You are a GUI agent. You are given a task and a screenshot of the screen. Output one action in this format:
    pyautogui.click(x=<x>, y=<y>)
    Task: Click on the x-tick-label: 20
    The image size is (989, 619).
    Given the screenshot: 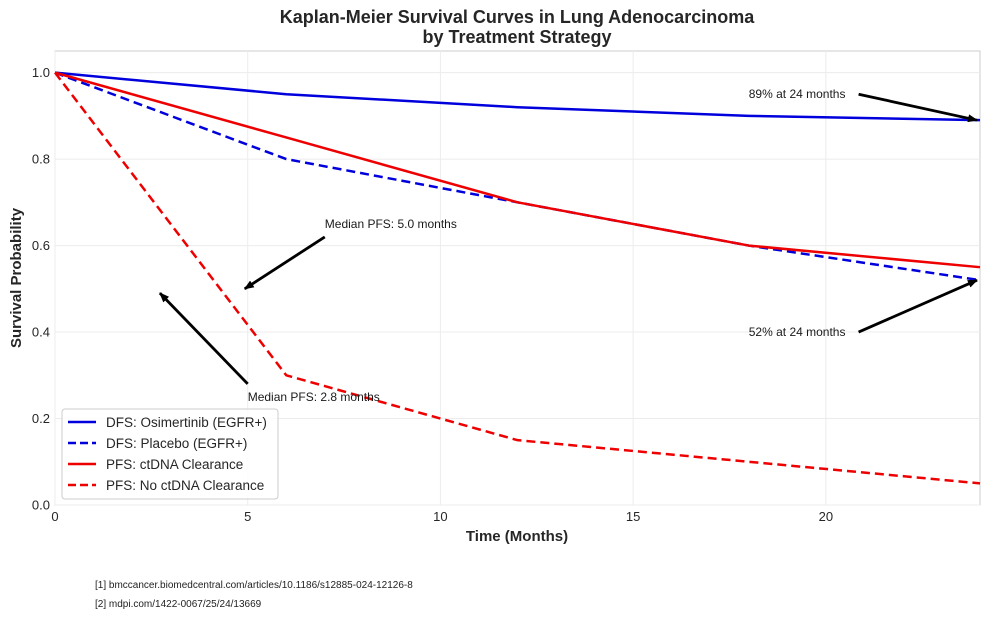 What is the action you would take?
    pyautogui.click(x=826, y=516)
    